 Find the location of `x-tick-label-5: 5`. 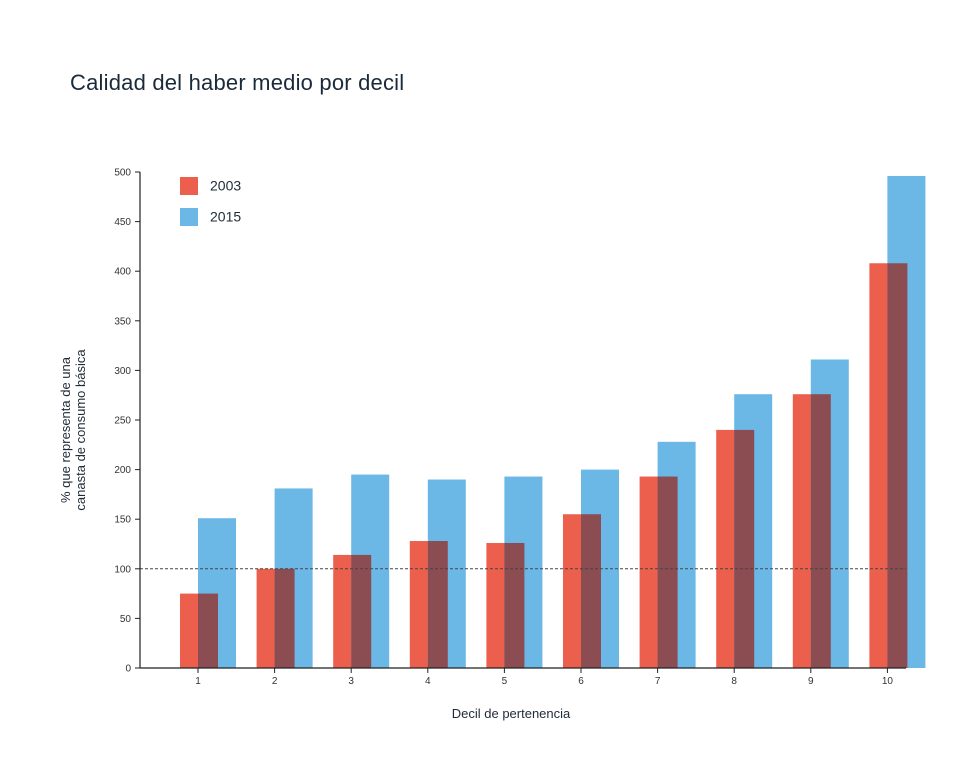

x-tick-label-5: 5 is located at coordinates (505, 681).